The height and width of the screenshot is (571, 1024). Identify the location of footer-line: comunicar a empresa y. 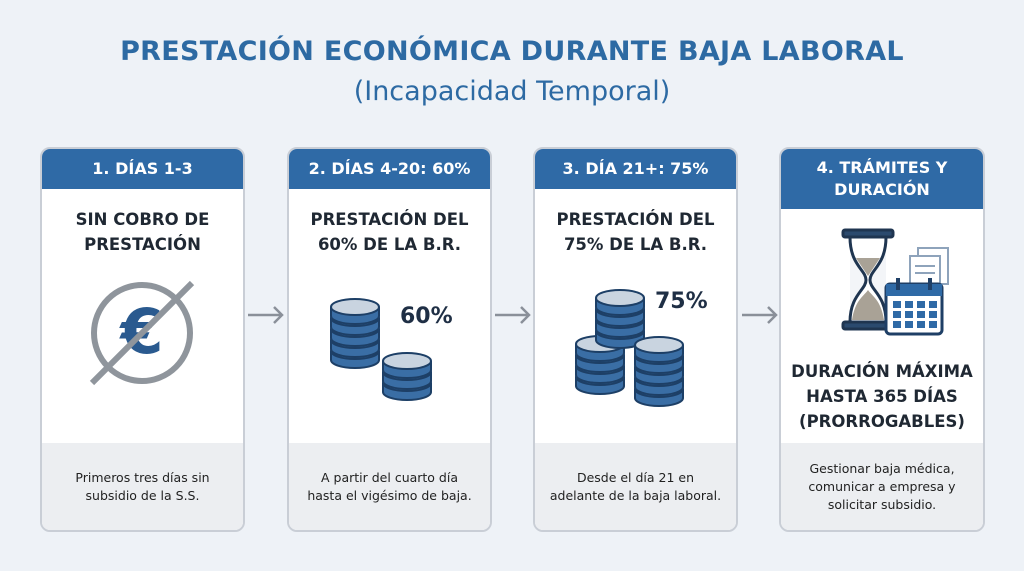
(882, 486).